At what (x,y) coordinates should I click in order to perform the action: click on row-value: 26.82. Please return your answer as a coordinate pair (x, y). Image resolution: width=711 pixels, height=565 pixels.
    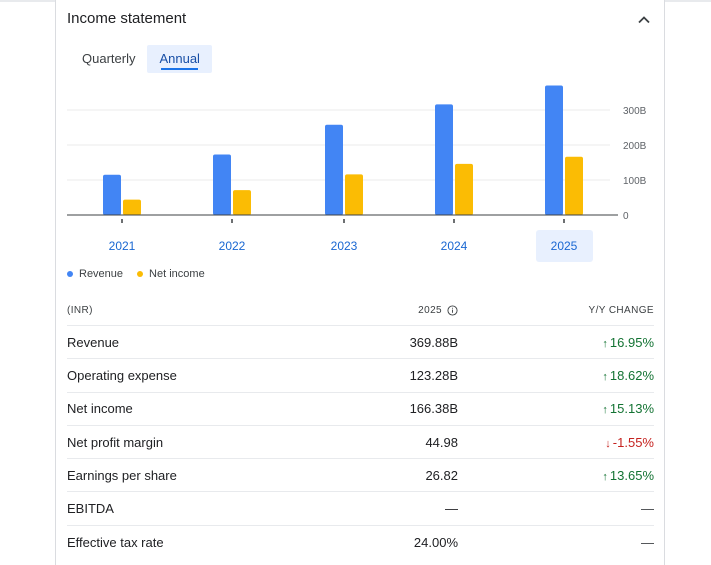
    Looking at the image, I should click on (441, 475).